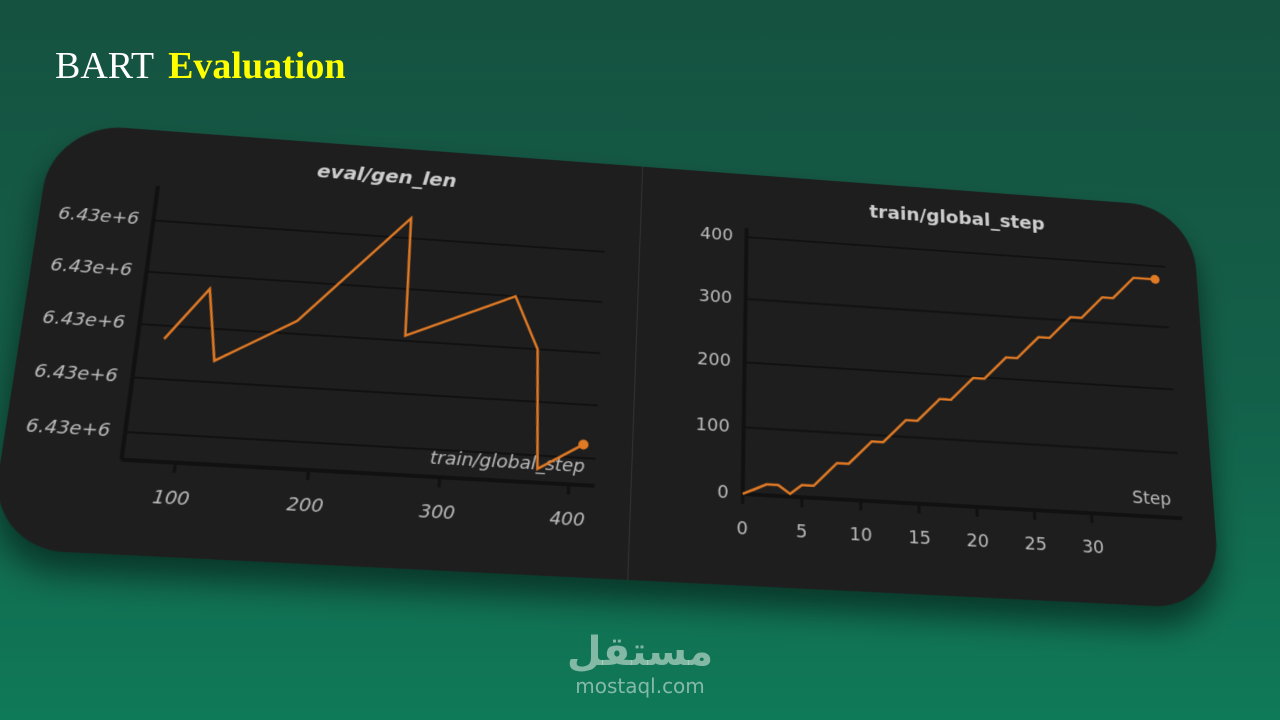  I want to click on x-axis-label: Step, so click(1151, 499).